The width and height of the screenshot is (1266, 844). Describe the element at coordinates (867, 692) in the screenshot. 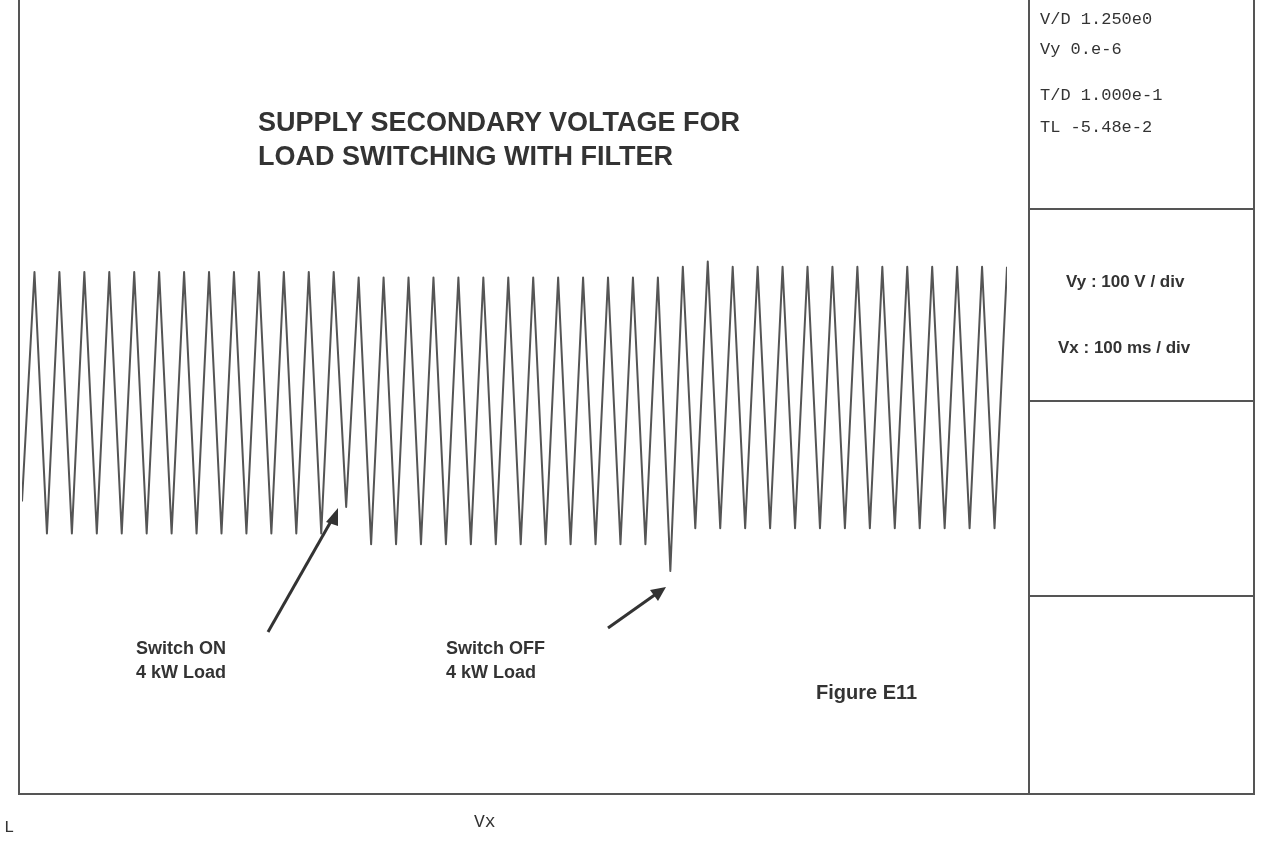

I see `annotation: Figure E11` at that location.